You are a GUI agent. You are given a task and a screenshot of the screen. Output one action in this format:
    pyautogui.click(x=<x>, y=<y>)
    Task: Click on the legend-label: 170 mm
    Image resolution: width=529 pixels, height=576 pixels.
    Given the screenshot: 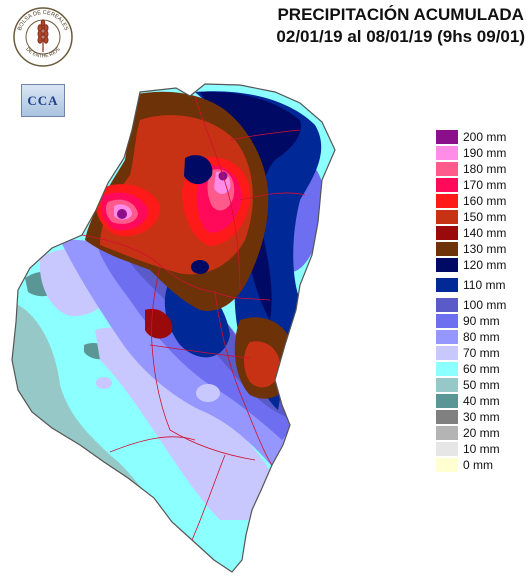 What is the action you would take?
    pyautogui.click(x=485, y=185)
    